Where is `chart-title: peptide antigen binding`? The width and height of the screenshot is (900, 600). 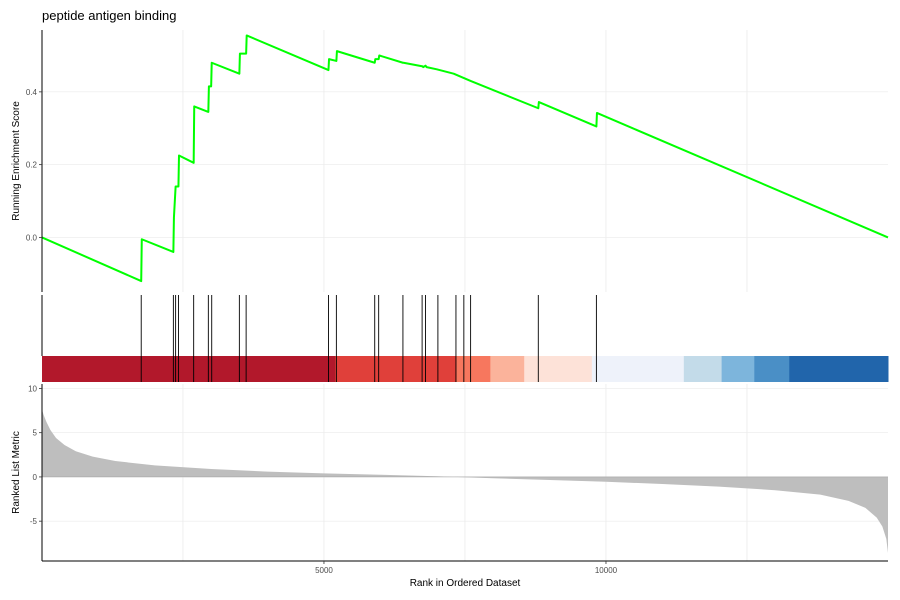 chart-title: peptide antigen binding is located at coordinates (109, 15).